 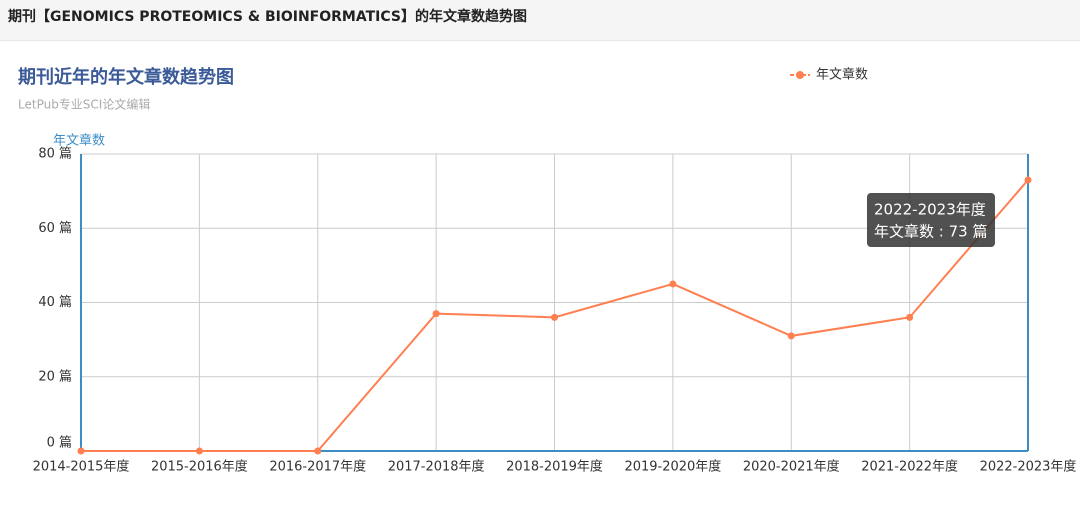 What do you see at coordinates (55, 228) in the screenshot?
I see `y-tick-label: 60 篇` at bounding box center [55, 228].